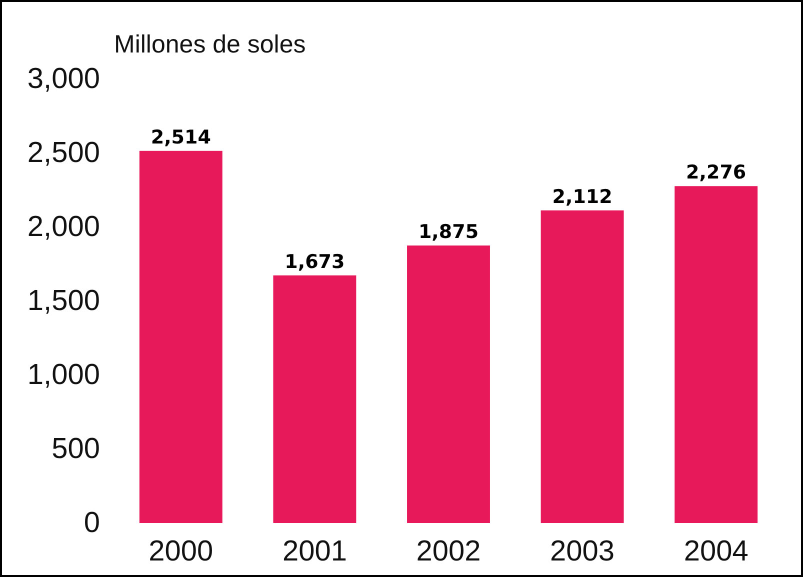 This screenshot has height=577, width=803. What do you see at coordinates (92, 523) in the screenshot?
I see `y-tick-label: 0` at bounding box center [92, 523].